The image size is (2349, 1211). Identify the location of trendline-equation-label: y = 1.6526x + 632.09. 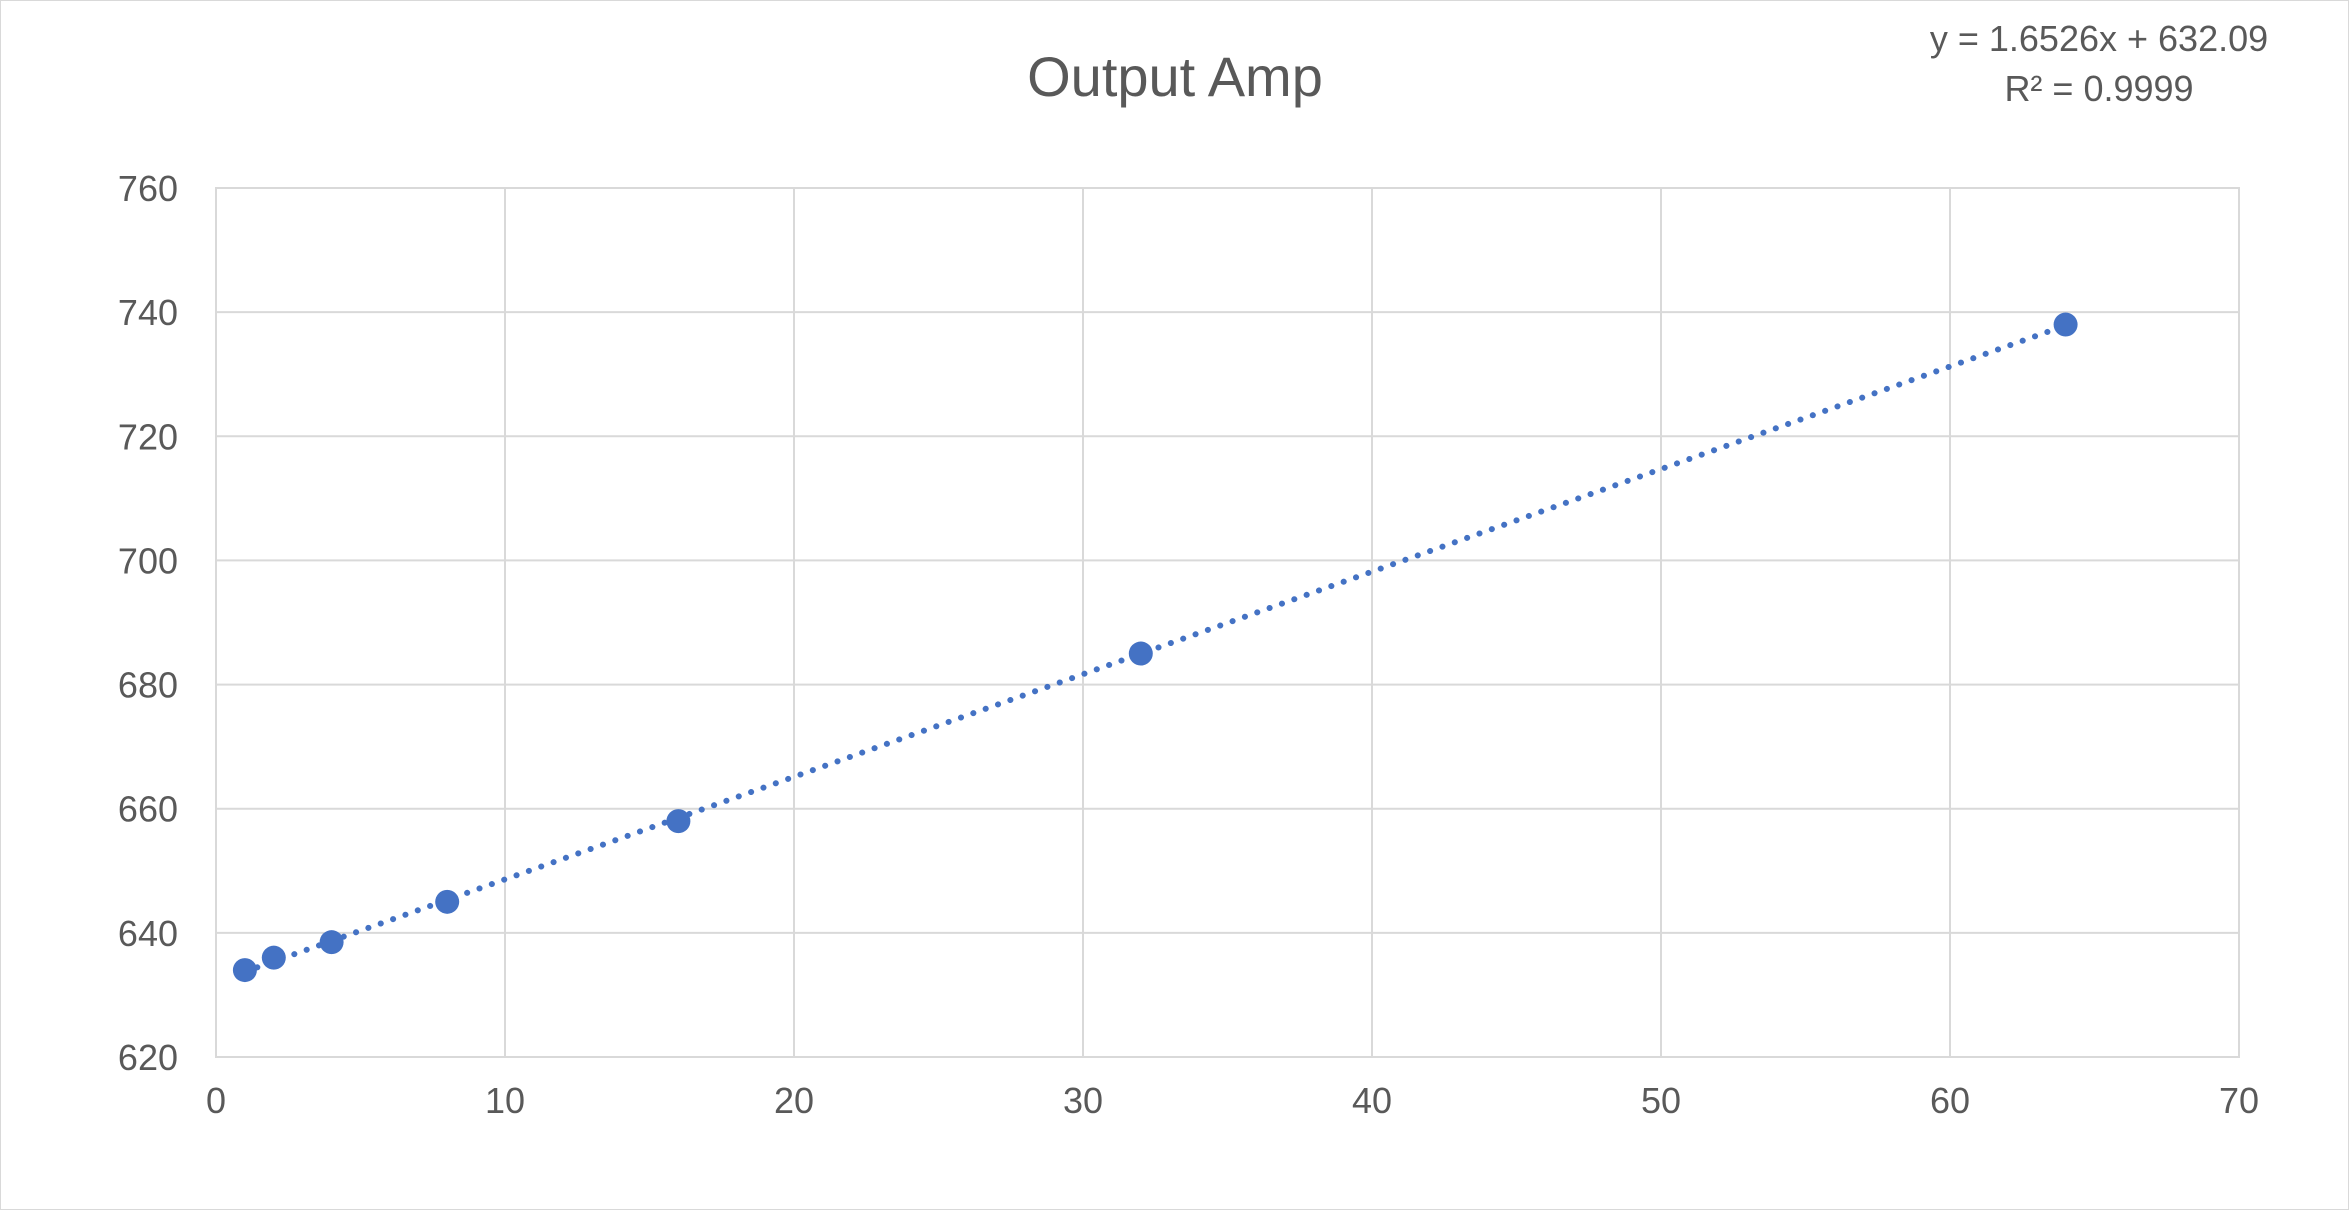
(2099, 38).